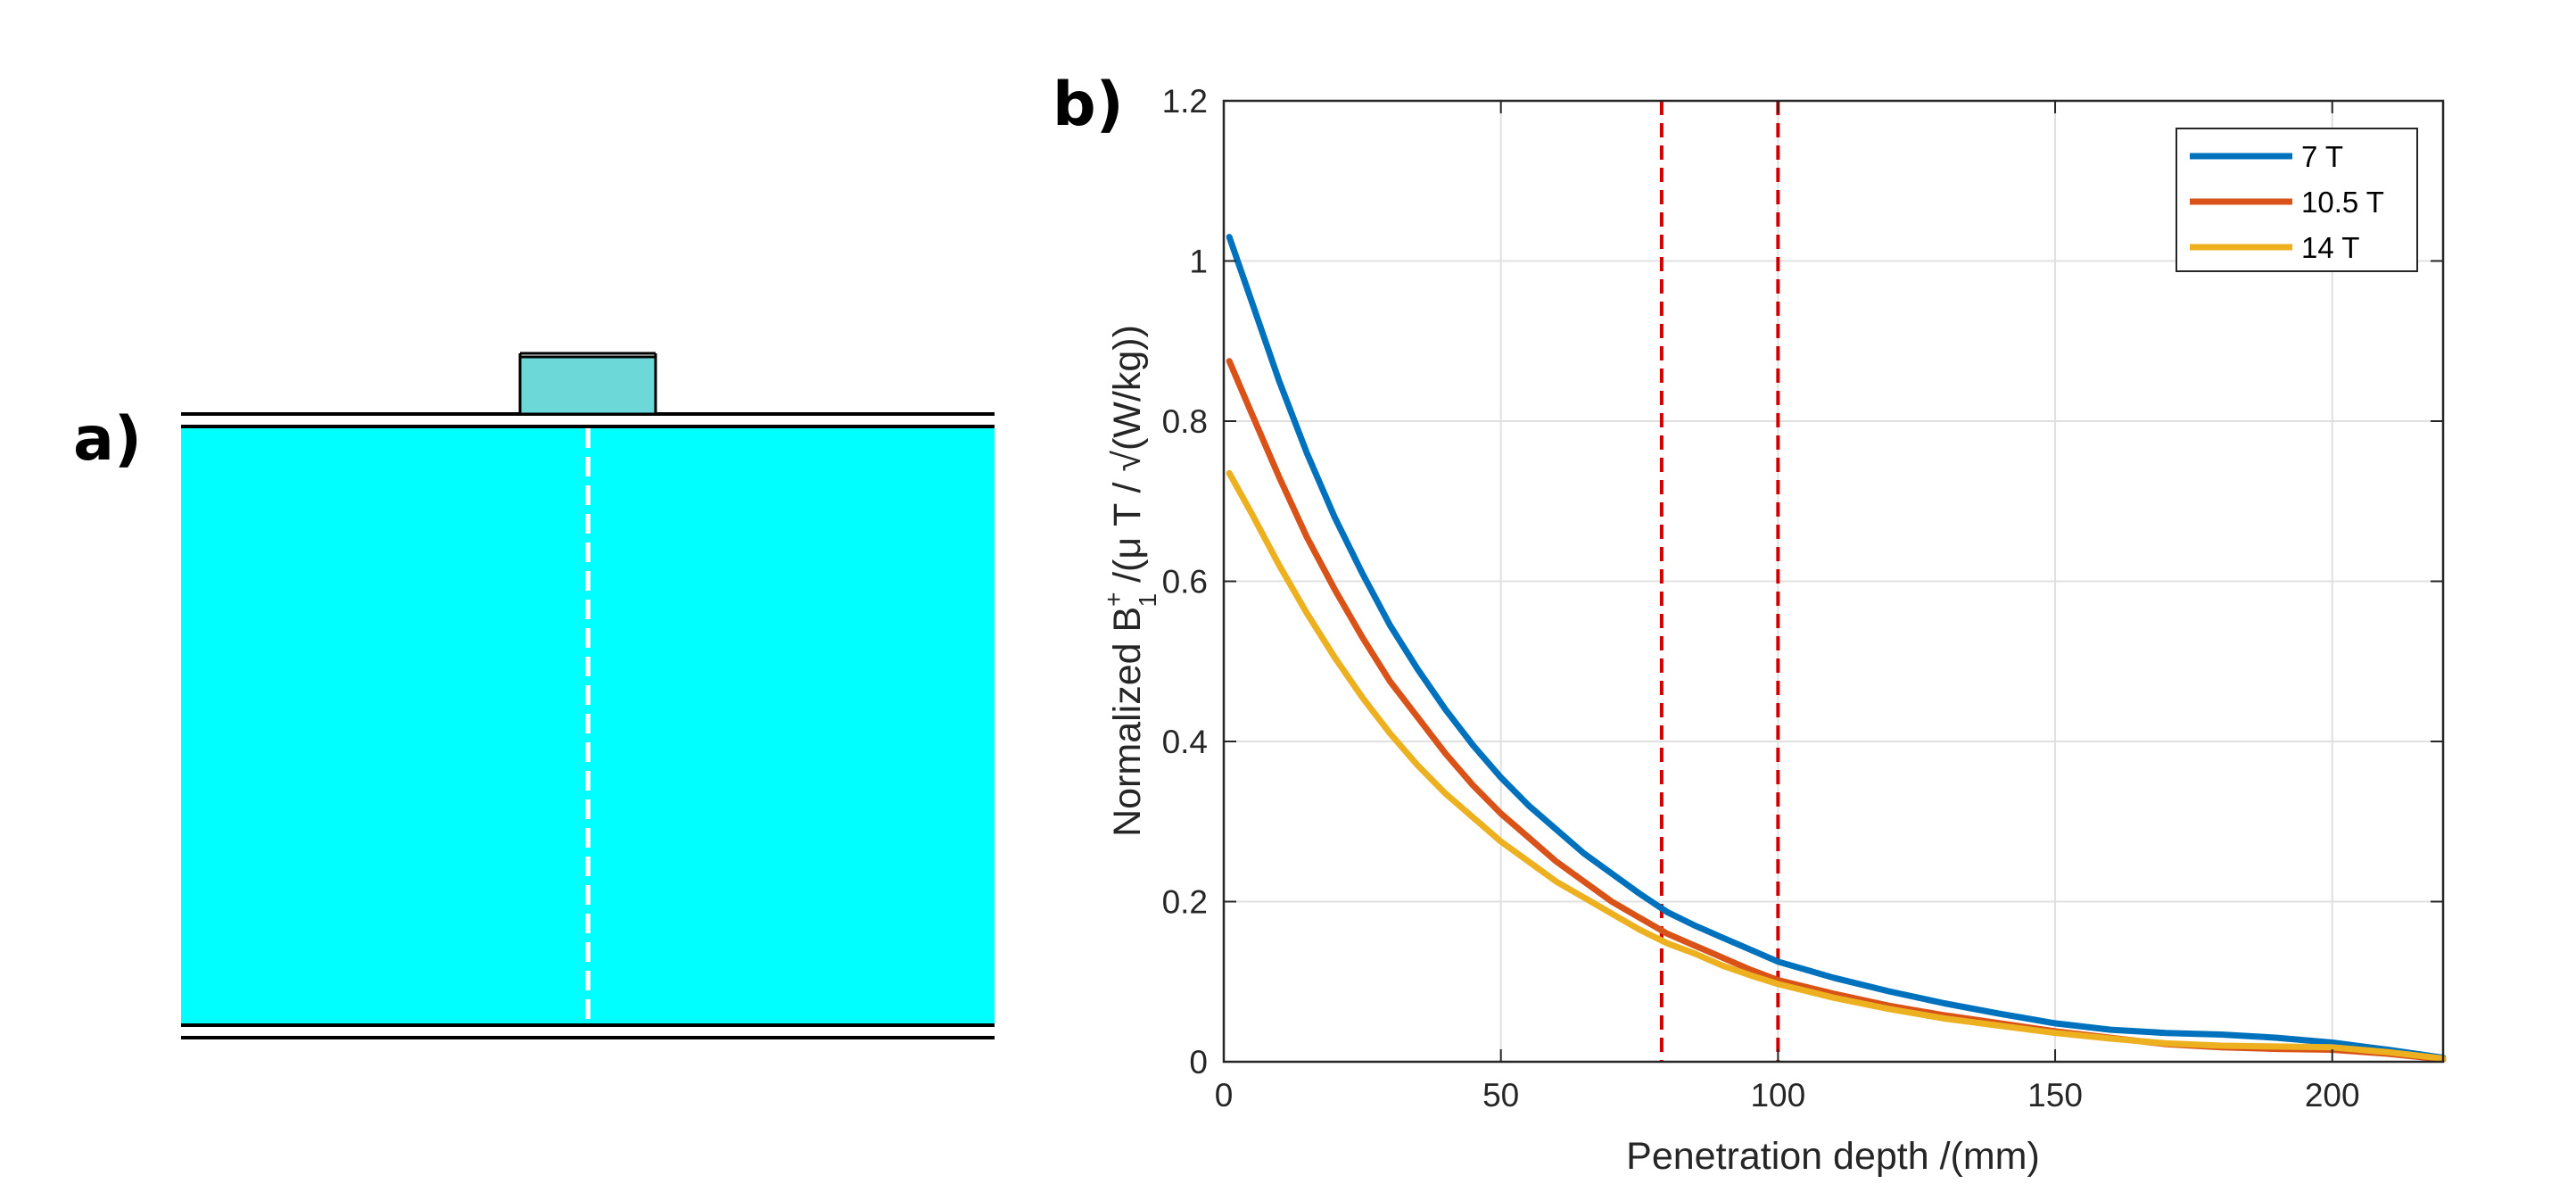 This screenshot has width=2576, height=1184. Describe the element at coordinates (2330, 247) in the screenshot. I see `legend-label: 14 T` at that location.